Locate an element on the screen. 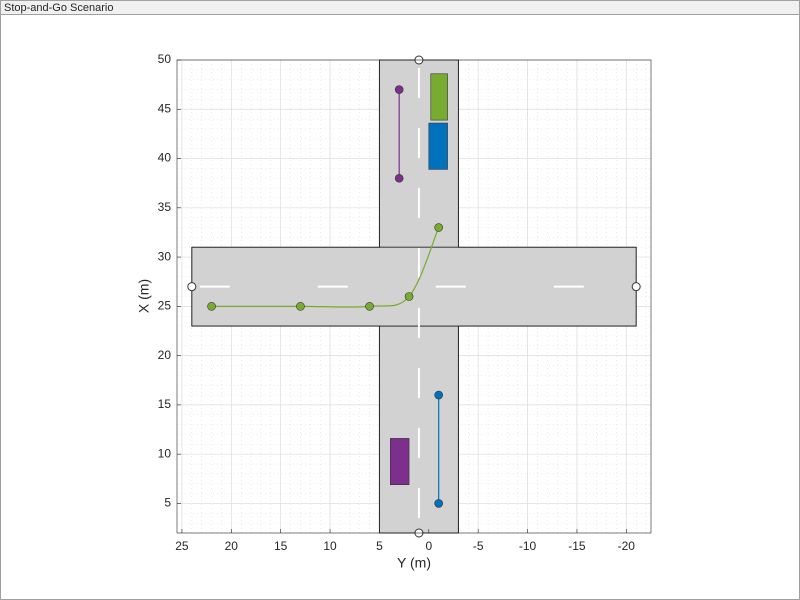 The width and height of the screenshot is (800, 600). title-bar is located at coordinates (400, 7).